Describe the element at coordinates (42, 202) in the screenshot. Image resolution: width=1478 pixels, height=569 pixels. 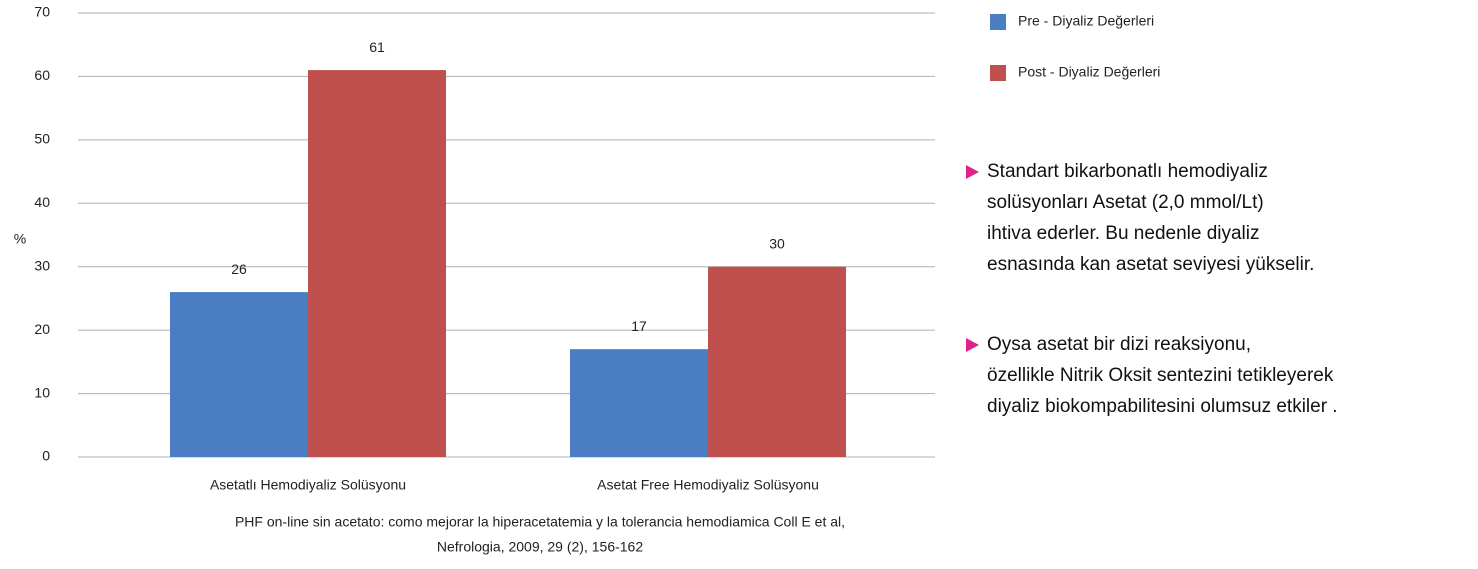
I see `y-tick-label: 40` at that location.